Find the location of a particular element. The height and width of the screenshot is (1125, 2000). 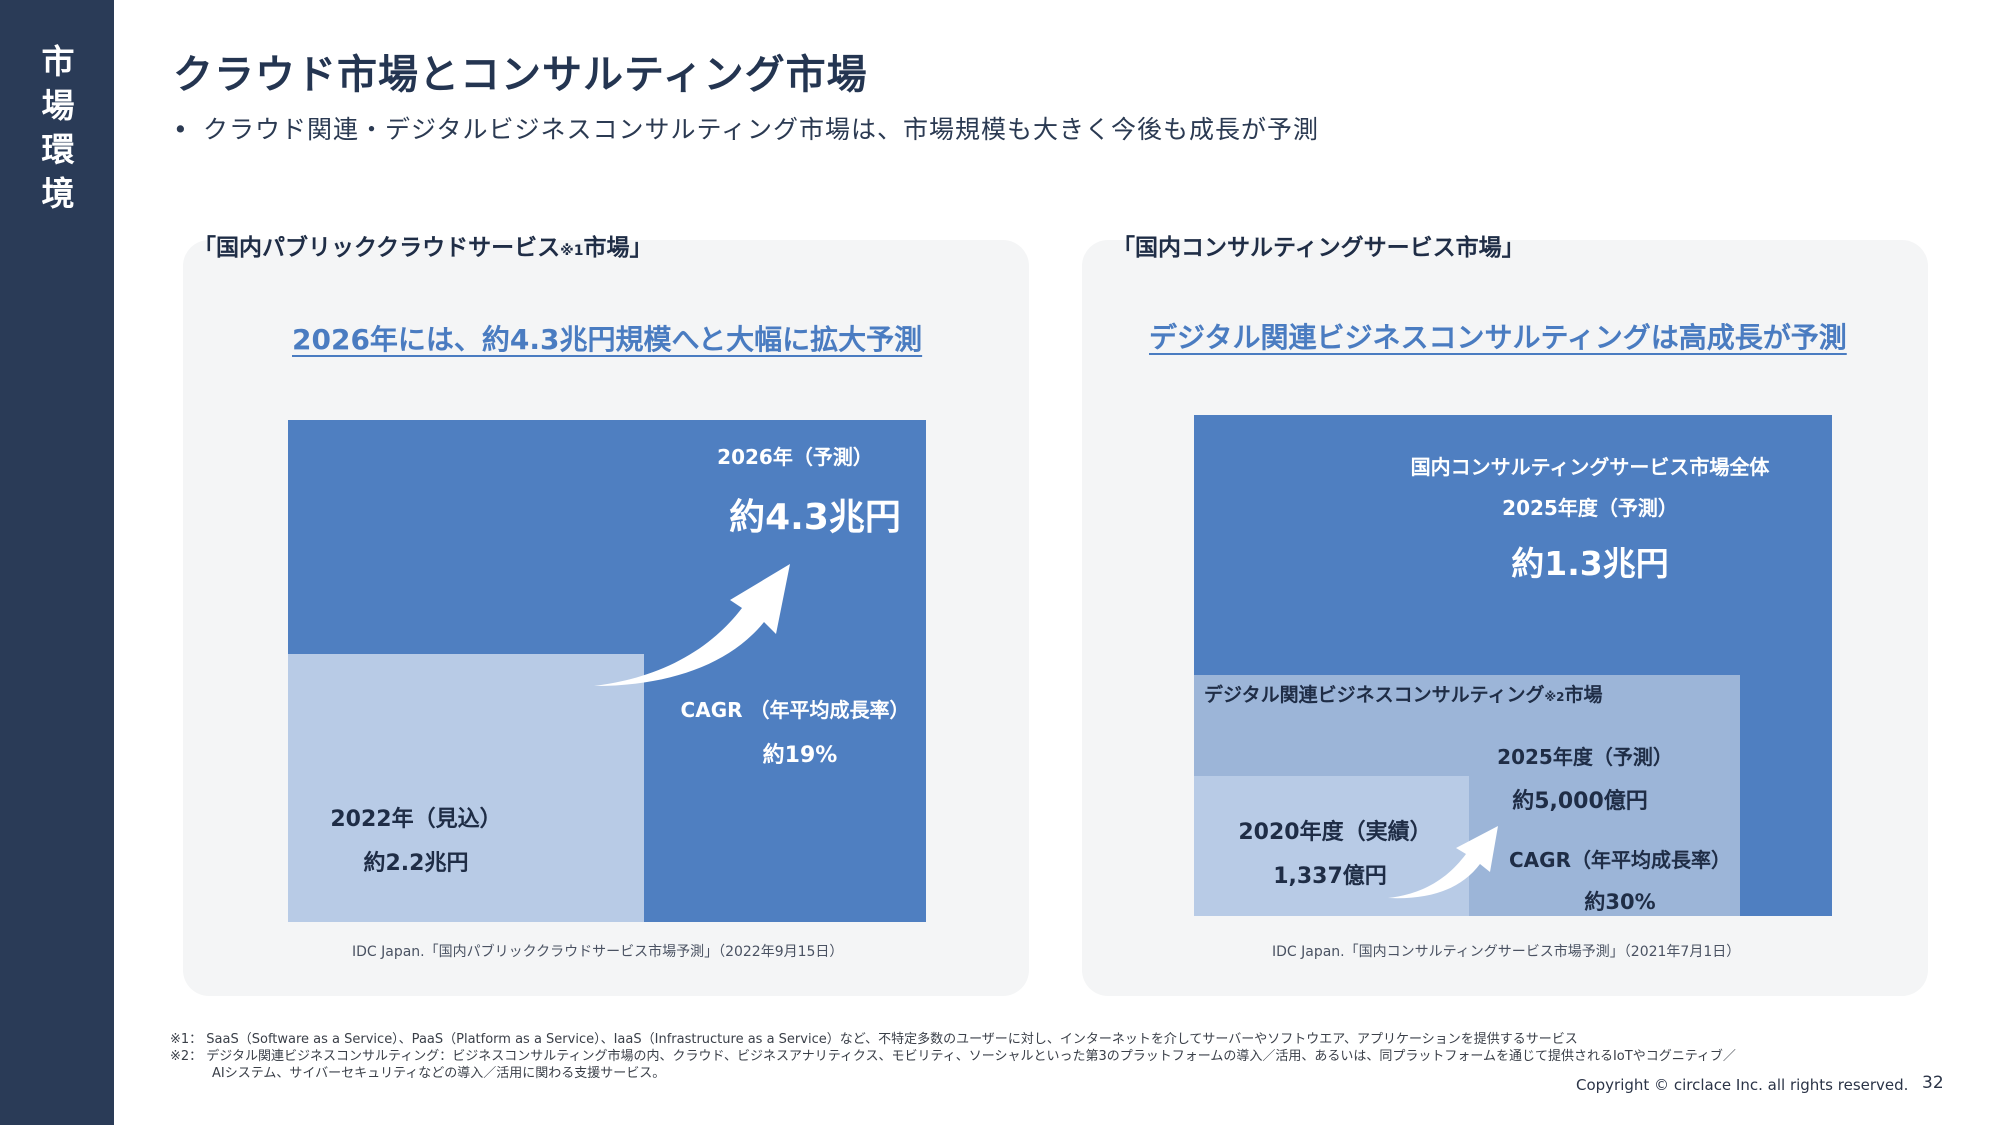

sidebar: 市場環境 is located at coordinates (57, 562).